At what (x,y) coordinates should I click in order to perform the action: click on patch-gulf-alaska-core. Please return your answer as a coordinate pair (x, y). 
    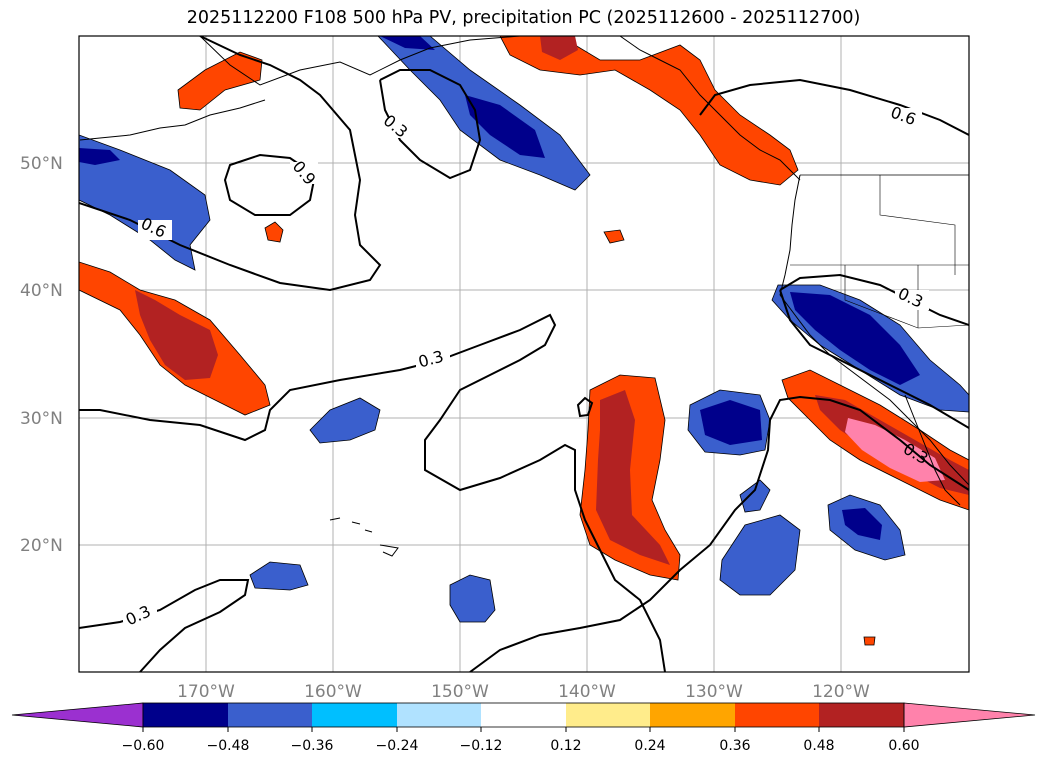
    Looking at the image, I should click on (505, 126).